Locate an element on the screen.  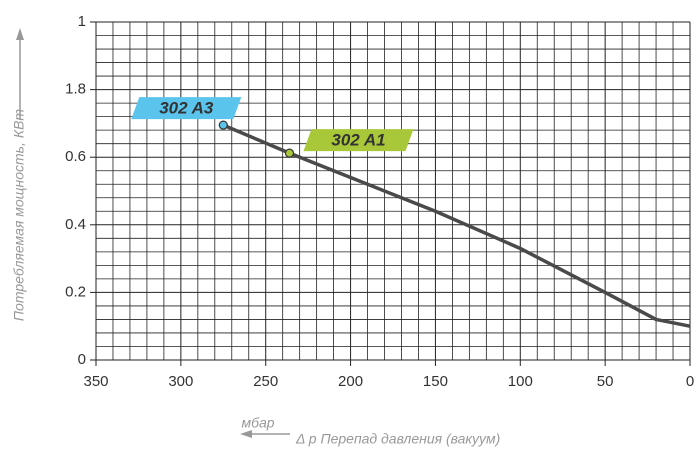
x-unit: мбар is located at coordinates (257, 423).